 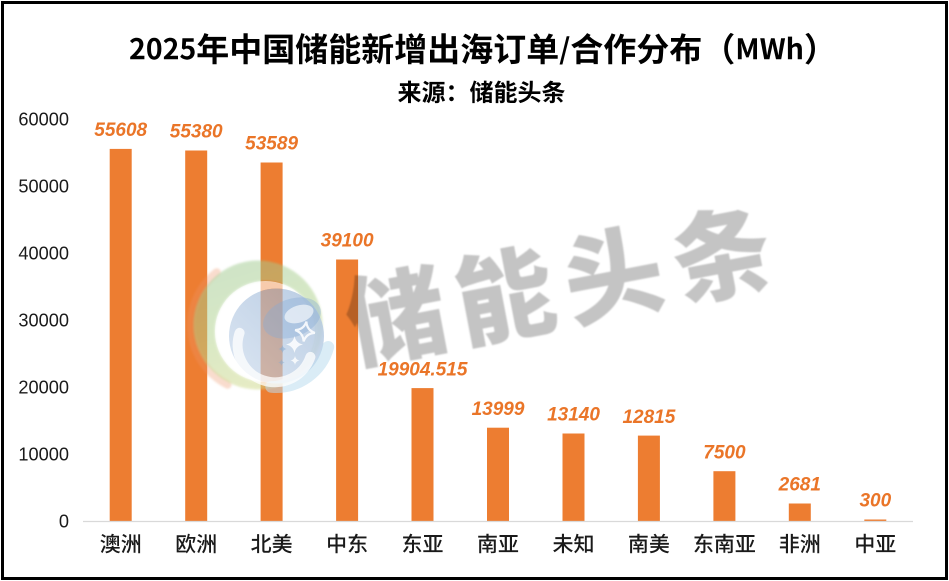 What do you see at coordinates (43, 388) in the screenshot?
I see `svg-text: 20000` at bounding box center [43, 388].